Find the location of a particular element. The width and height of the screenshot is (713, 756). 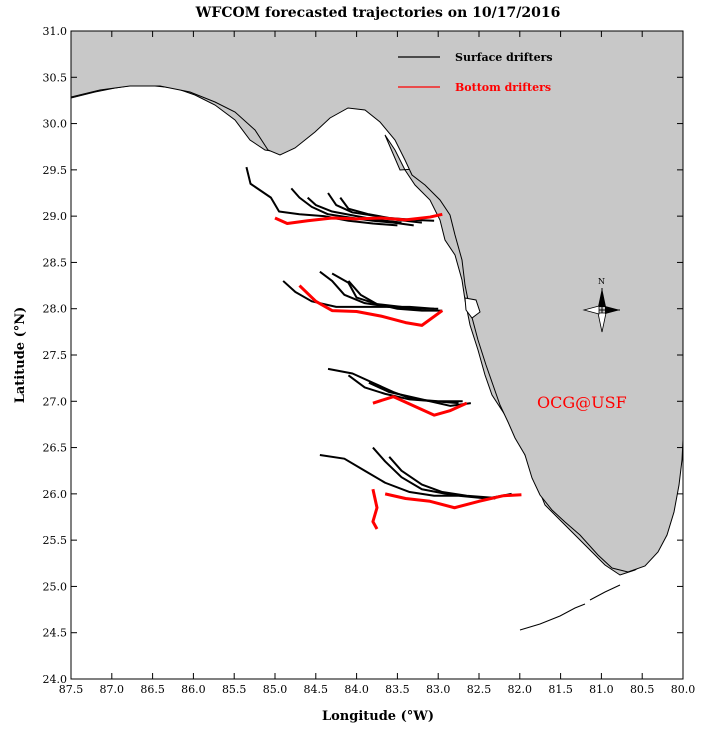

coast-detail is located at coordinates (472, 308).